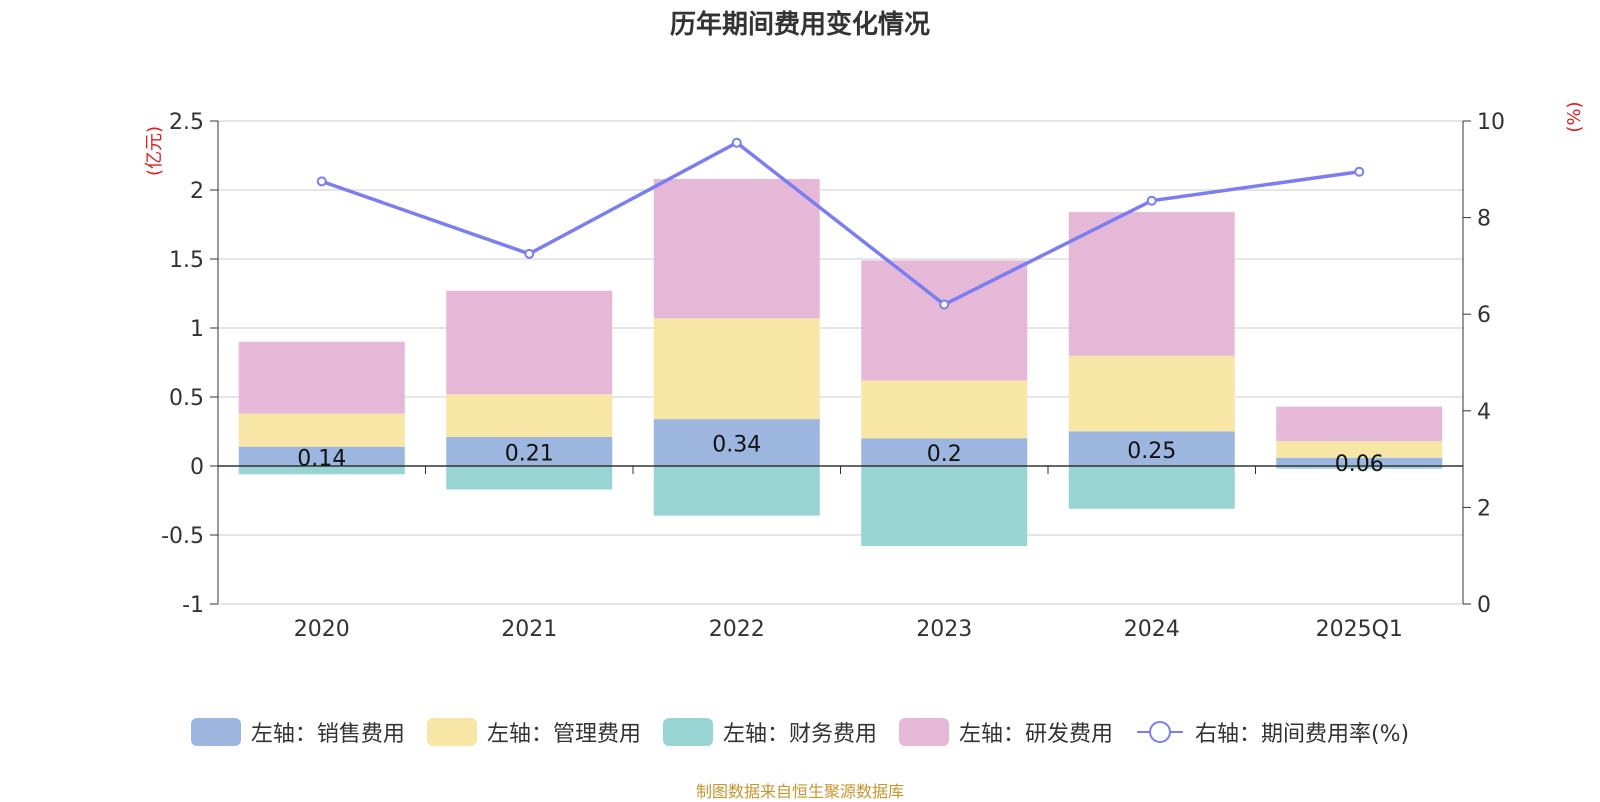 This screenshot has width=1600, height=802. I want to click on data-label-sales: 0.21, so click(529, 454).